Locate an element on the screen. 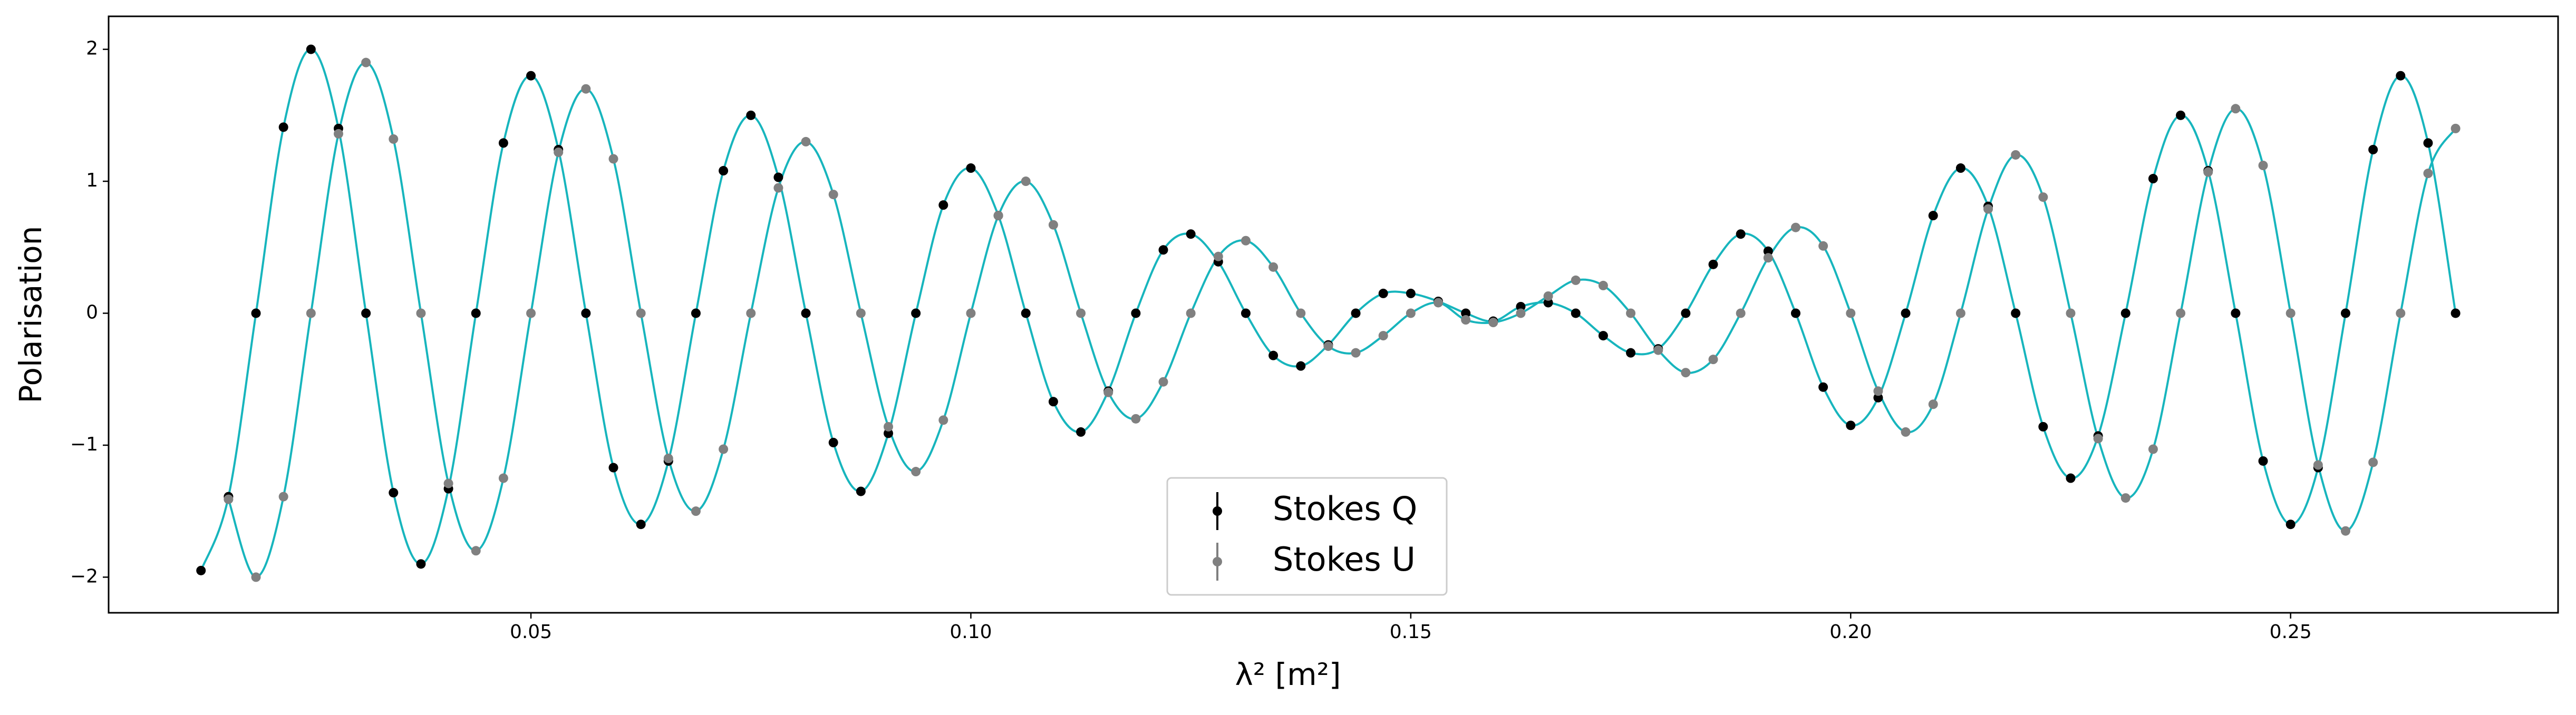 The image size is (2576, 715). legend-label: Stokes Q is located at coordinates (1345, 509).